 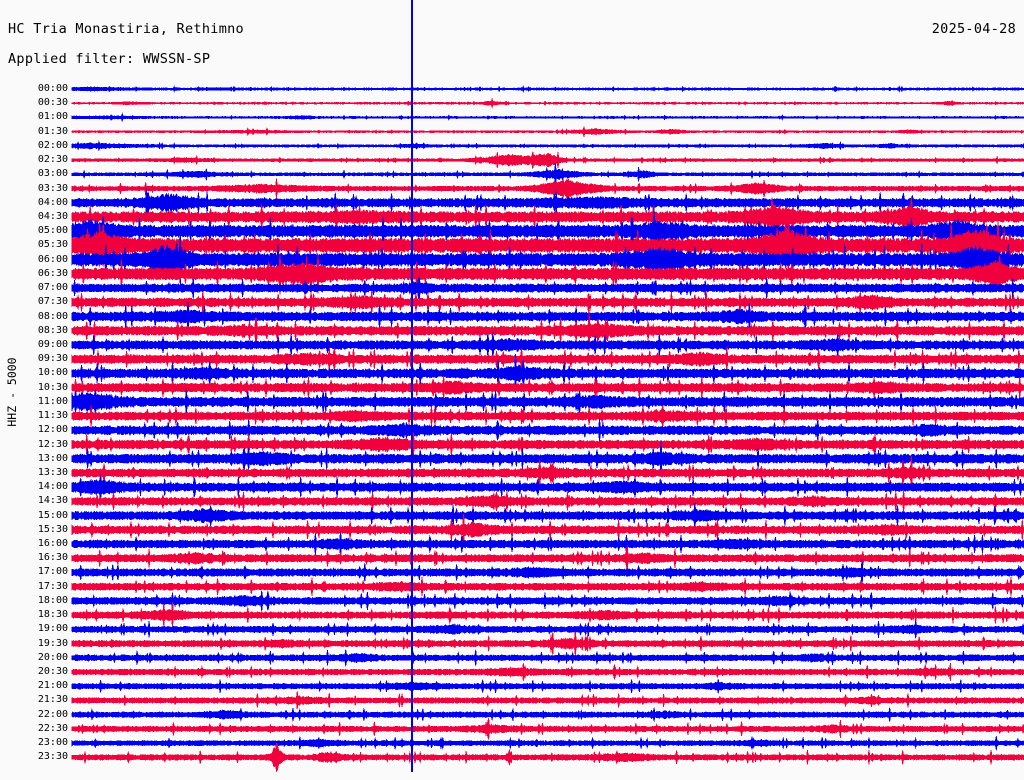 What do you see at coordinates (52, 344) in the screenshot?
I see `time-tick-label: 09:00` at bounding box center [52, 344].